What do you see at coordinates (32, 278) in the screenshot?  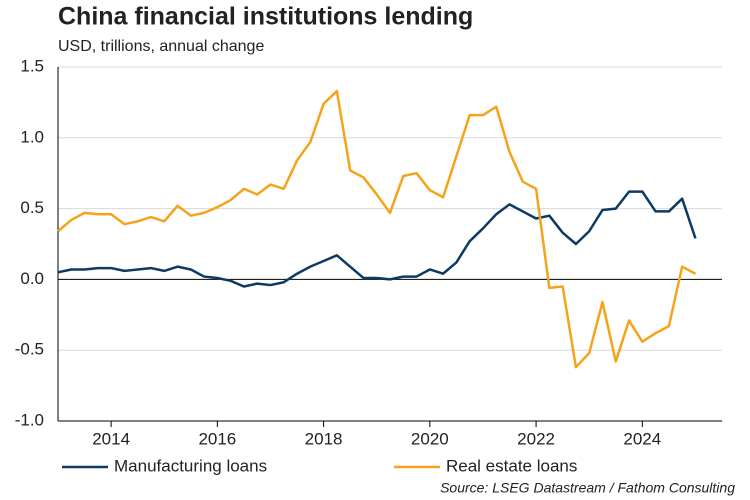 I see `y-tick-label: 0.0` at bounding box center [32, 278].